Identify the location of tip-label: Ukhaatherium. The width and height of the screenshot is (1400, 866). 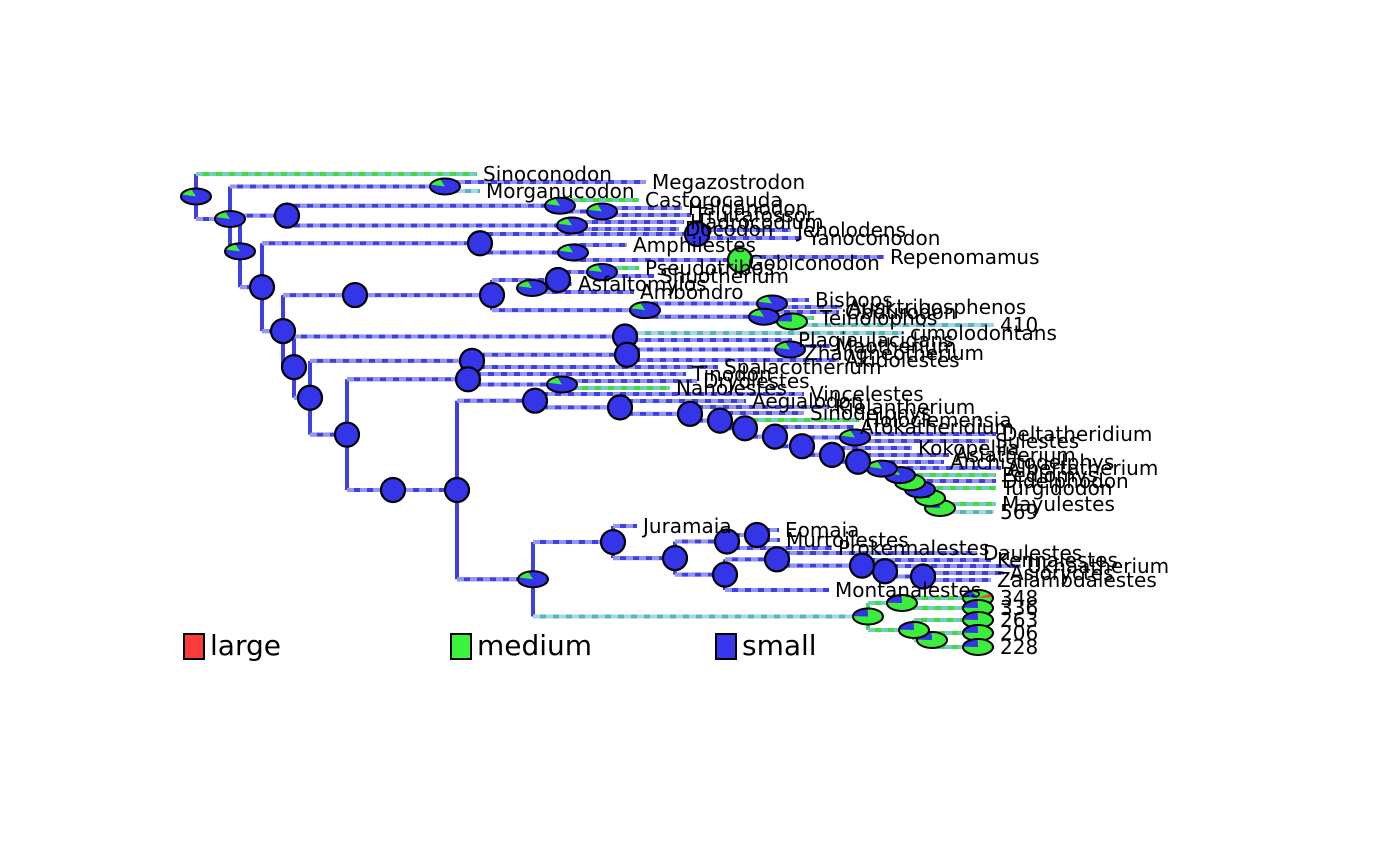
(1098, 566).